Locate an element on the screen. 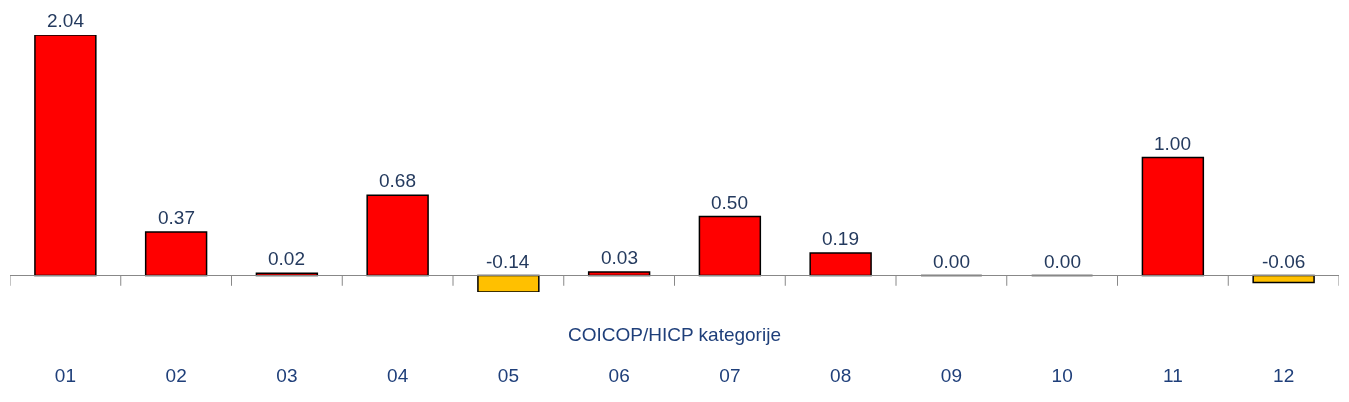  x-tick-label: 05 is located at coordinates (508, 375).